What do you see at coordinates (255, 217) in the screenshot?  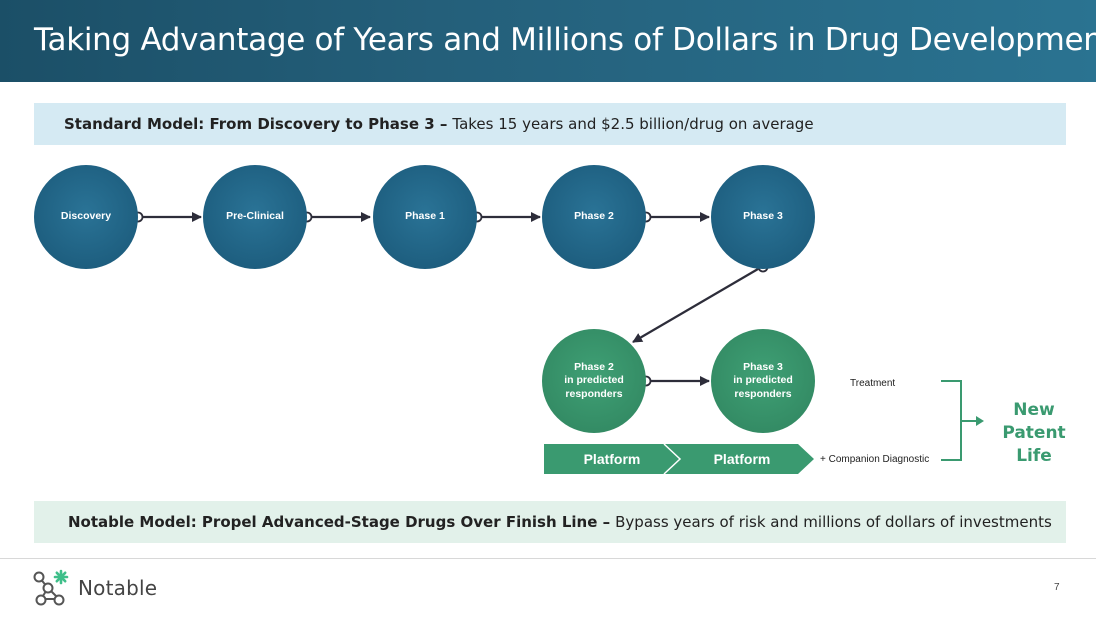 I see `node-pre-clinical: Pre-Clinical` at bounding box center [255, 217].